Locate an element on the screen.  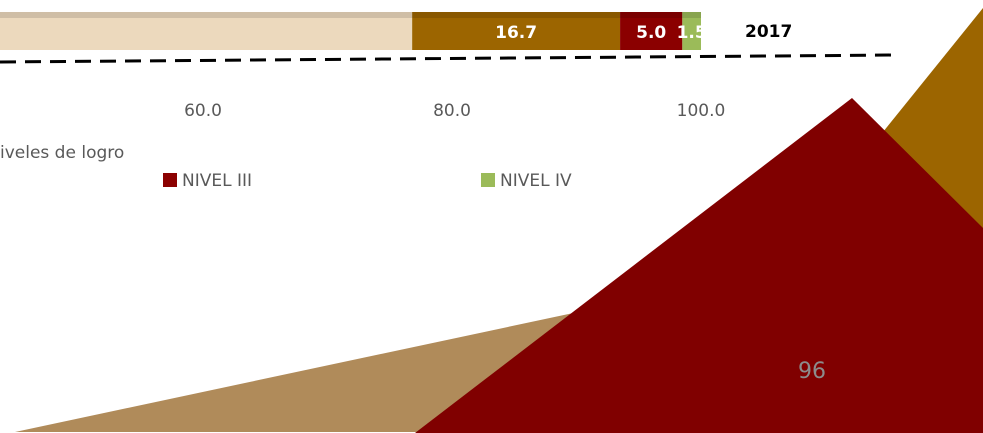
data-label: 1.5 is located at coordinates (692, 33).